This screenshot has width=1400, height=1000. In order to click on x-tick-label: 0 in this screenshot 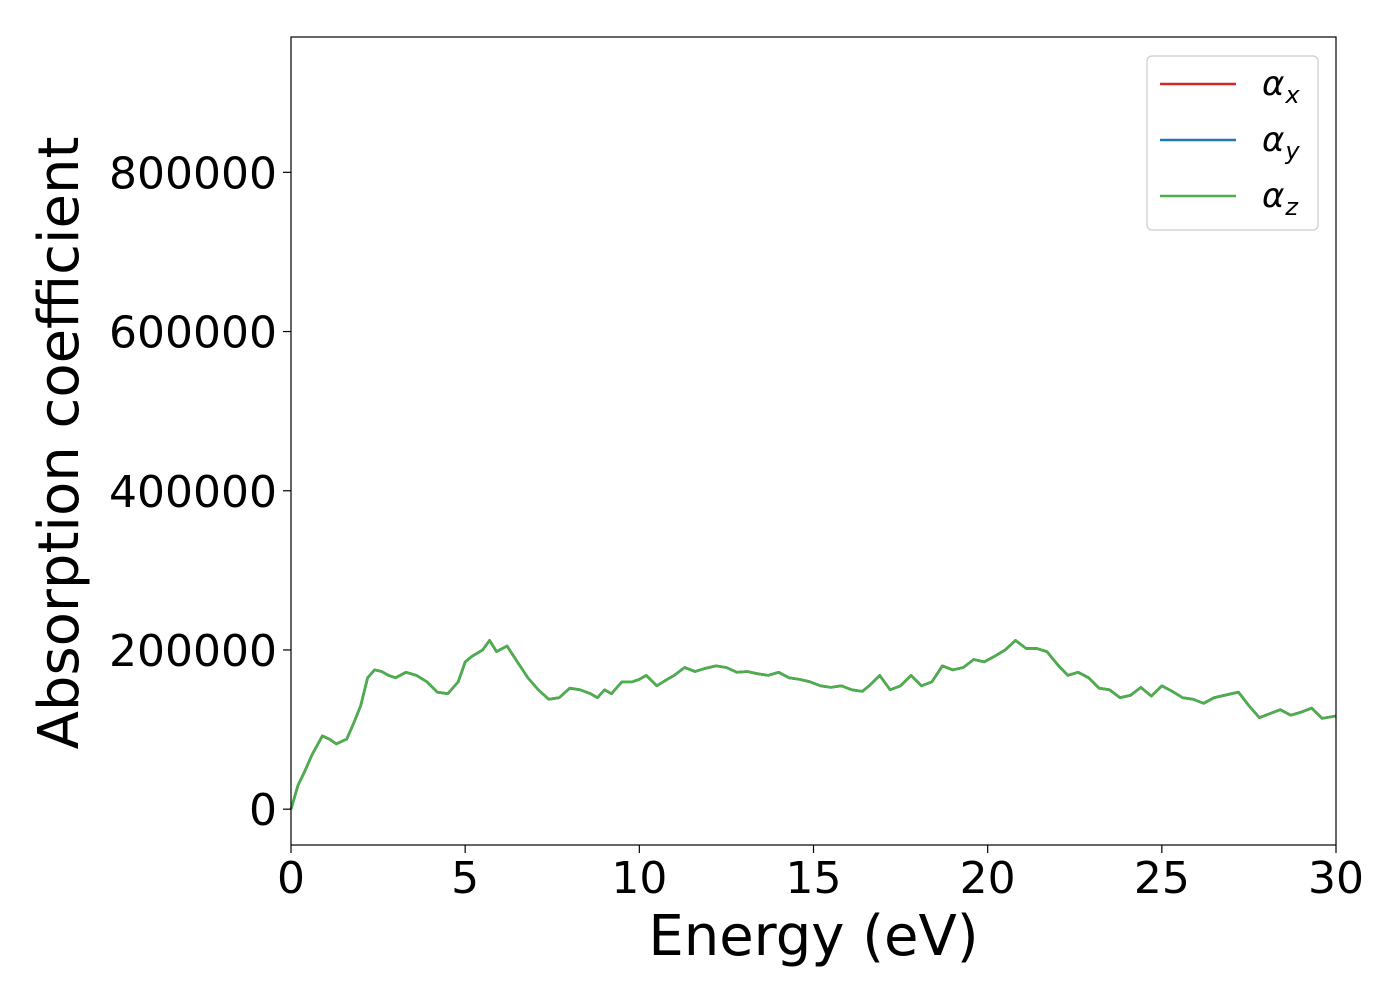, I will do `click(291, 878)`.